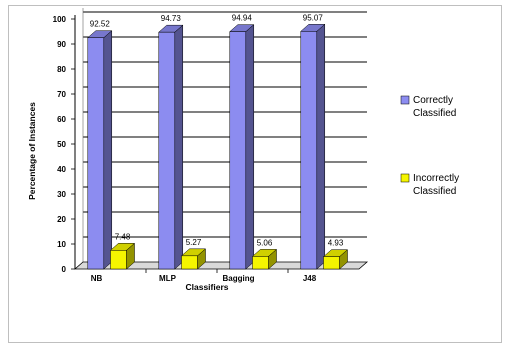 The image size is (507, 347). Describe the element at coordinates (433, 100) in the screenshot. I see `legend-label: Correctly` at that location.